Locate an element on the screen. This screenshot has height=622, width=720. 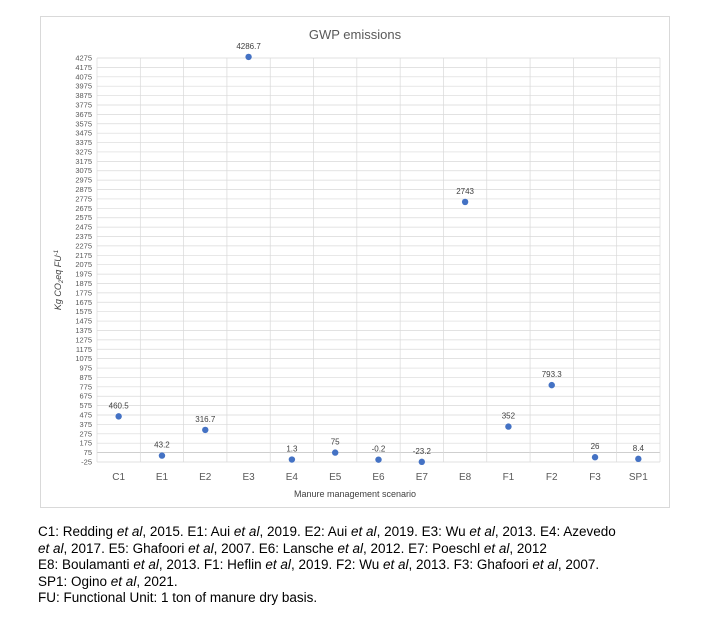
data-label-e3: 4286.7 is located at coordinates (248, 46).